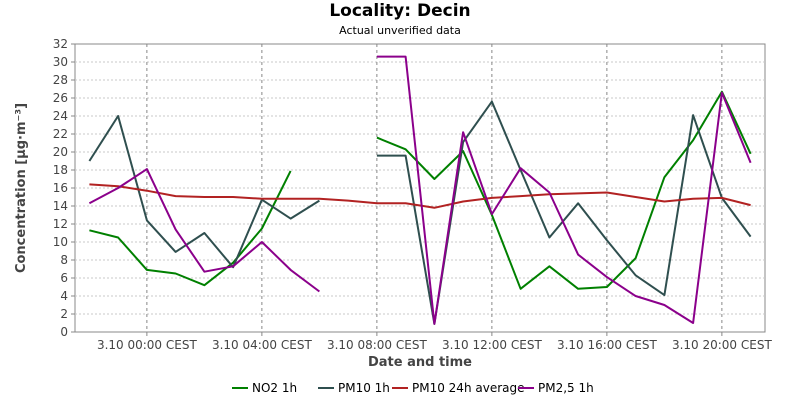 This screenshot has height=400, width=800. Describe the element at coordinates (566, 388) in the screenshot. I see `legend-label: PM2,5 1h` at that location.